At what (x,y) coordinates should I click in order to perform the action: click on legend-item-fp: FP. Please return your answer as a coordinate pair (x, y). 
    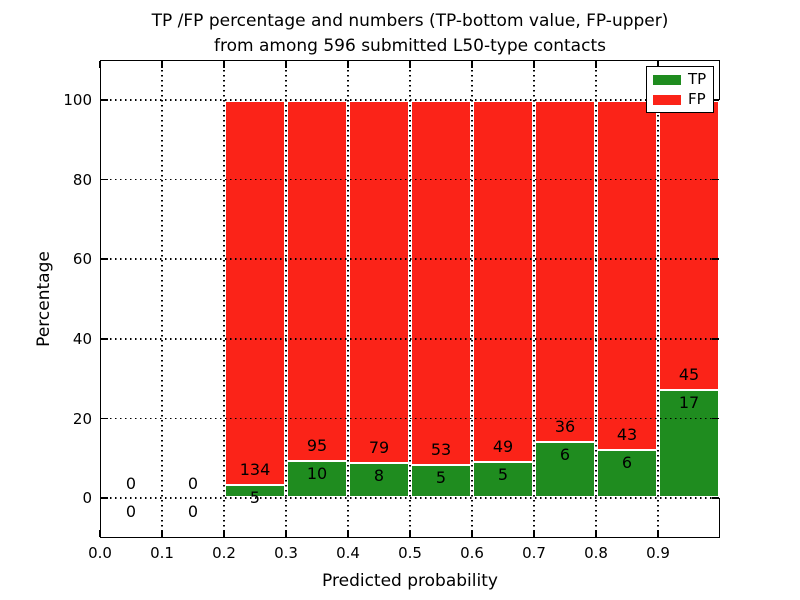
    Looking at the image, I should click on (680, 99).